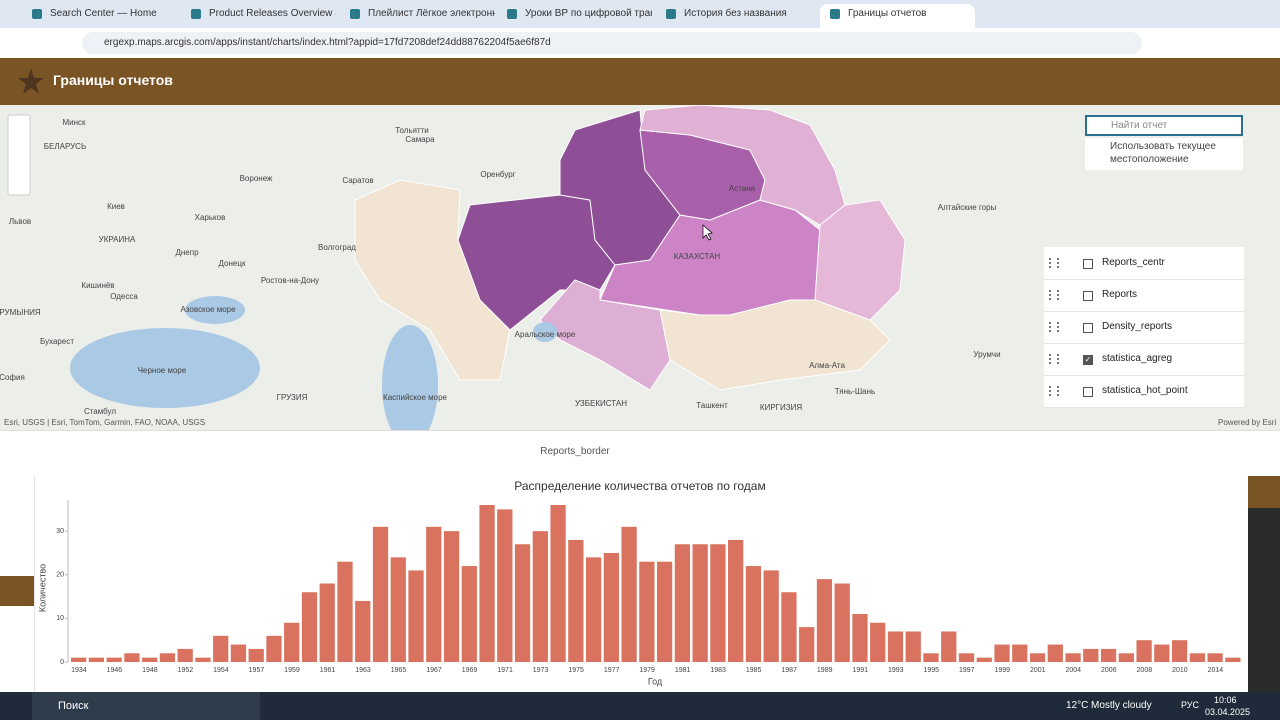 Image resolution: width=1280 pixels, height=720 pixels. Describe the element at coordinates (1264, 584) in the screenshot. I see `right-strip` at that location.